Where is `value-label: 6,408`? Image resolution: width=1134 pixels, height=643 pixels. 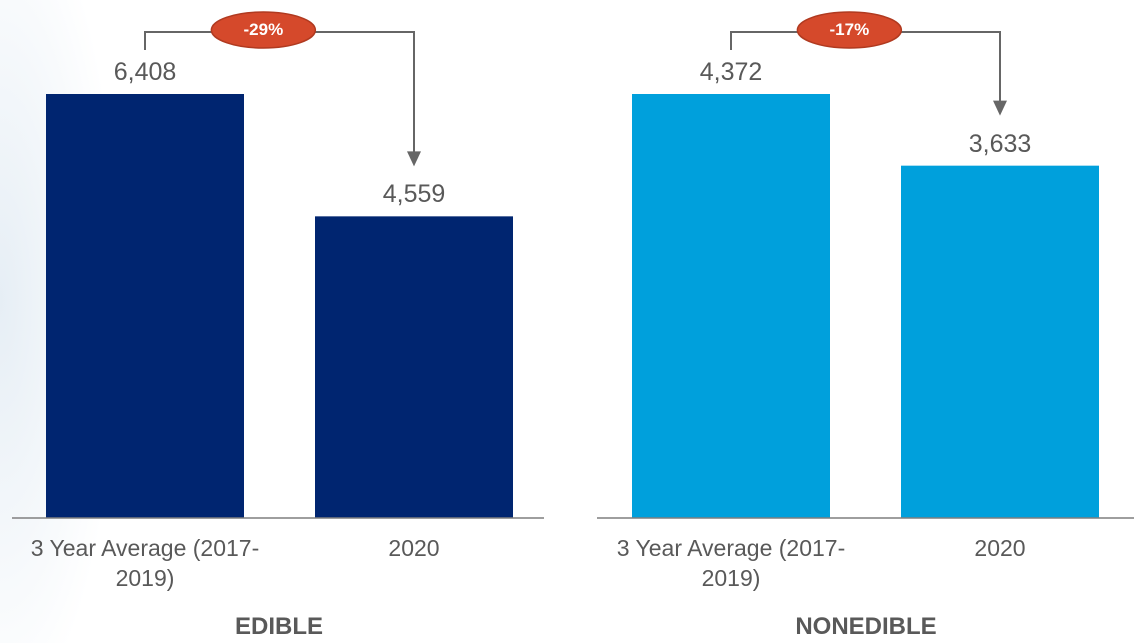
value-label: 6,408 is located at coordinates (145, 72).